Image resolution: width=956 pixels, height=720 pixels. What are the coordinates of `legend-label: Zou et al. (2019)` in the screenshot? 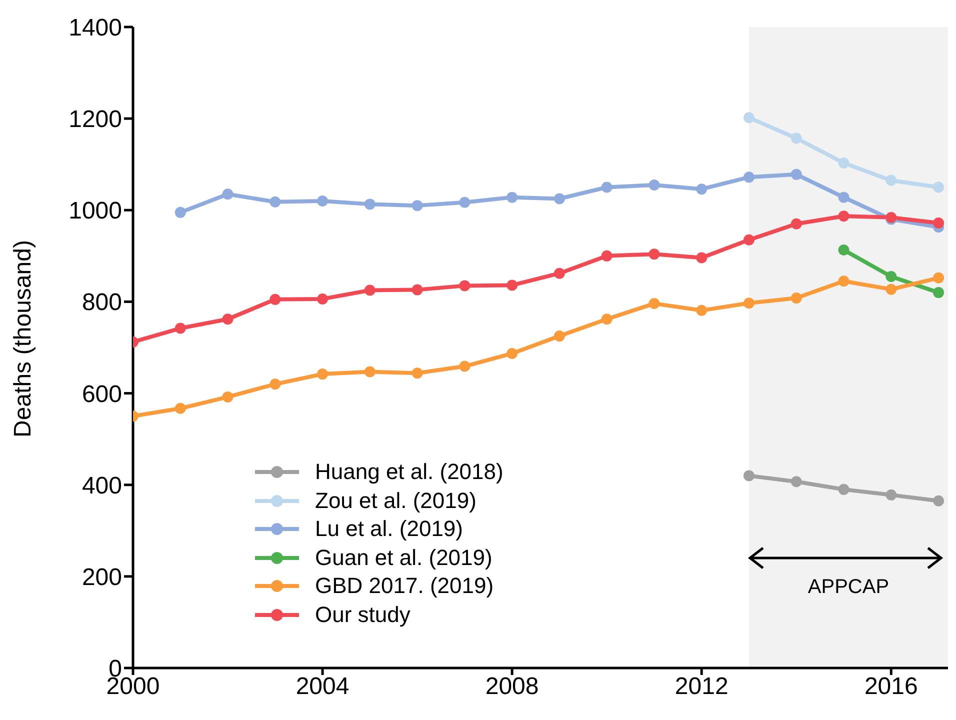 It's located at (395, 500).